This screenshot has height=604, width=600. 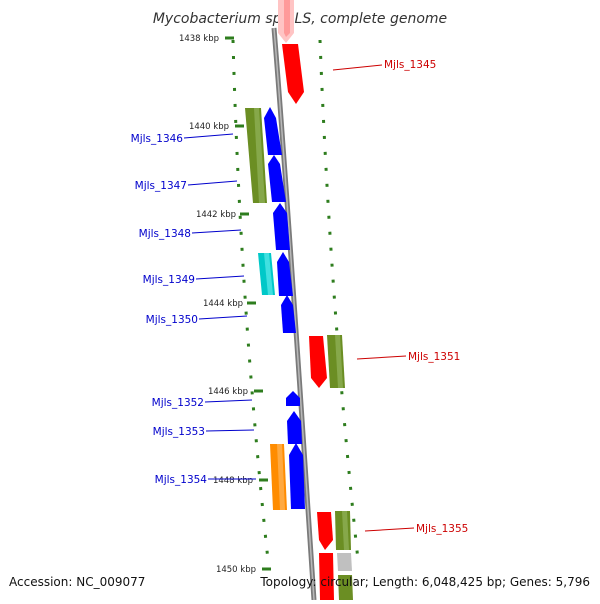 What do you see at coordinates (233, 481) in the screenshot?
I see `kbp-label: 1448 kbp` at bounding box center [233, 481].